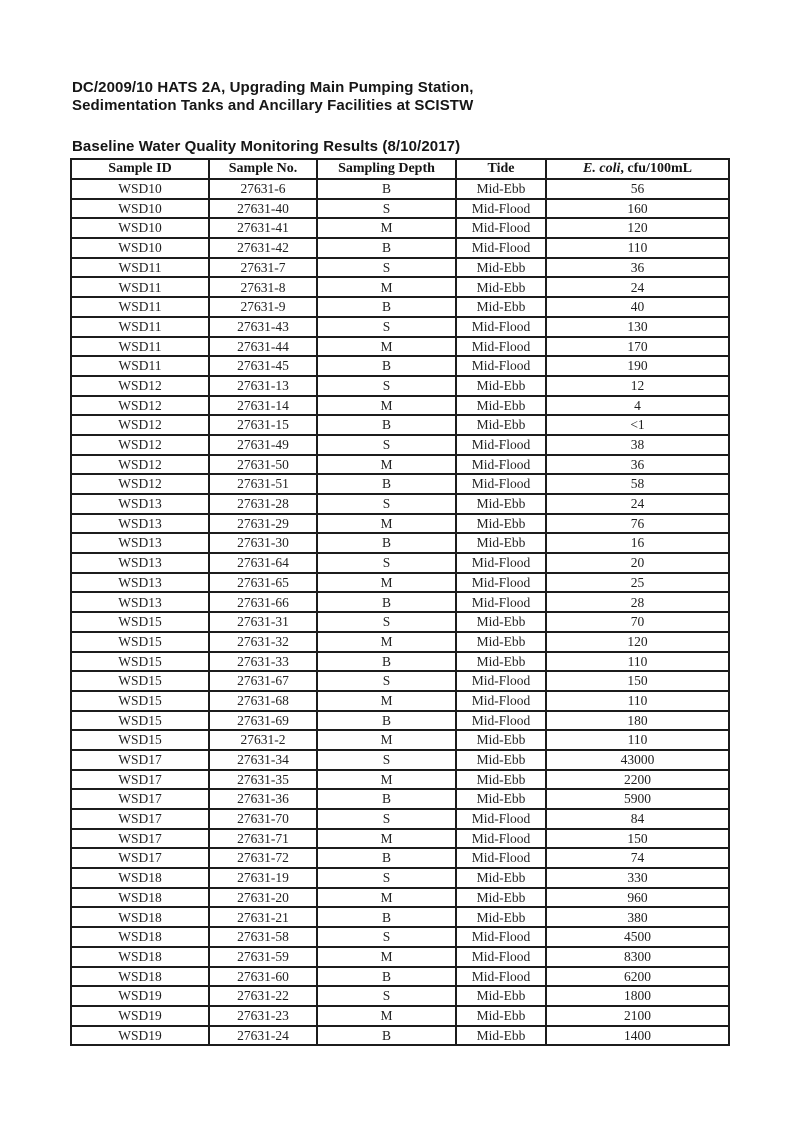 The height and width of the screenshot is (1123, 794). What do you see at coordinates (263, 996) in the screenshot?
I see `cell-sample-no: 27631-22` at bounding box center [263, 996].